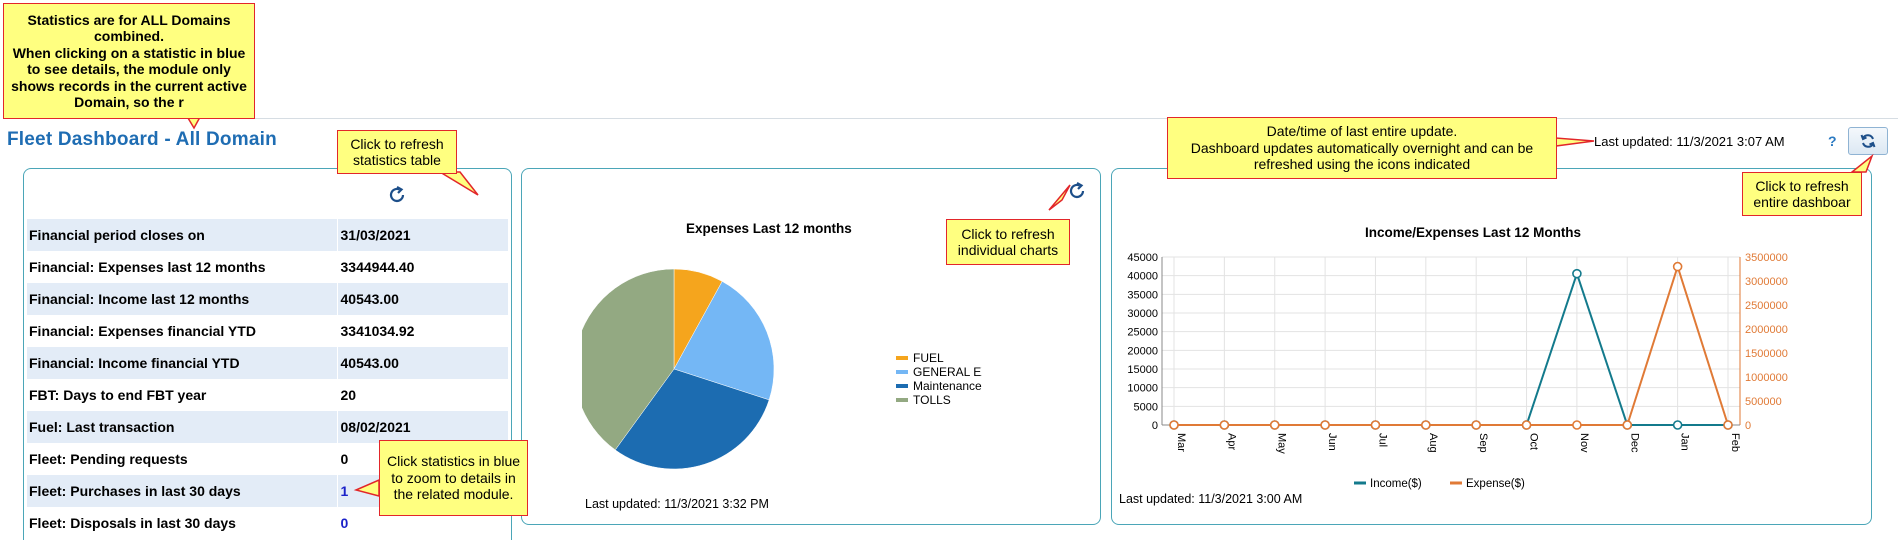  Describe the element at coordinates (1735, 442) in the screenshot. I see `x-tick-label: Feb` at that location.